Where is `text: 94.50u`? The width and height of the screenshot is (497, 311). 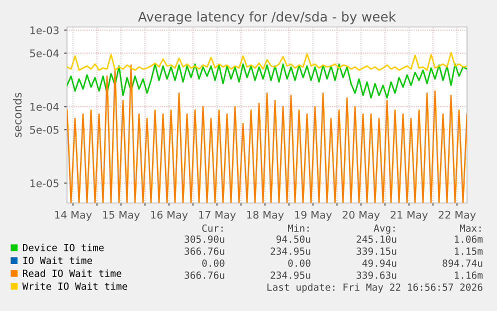 text: 94.50u is located at coordinates (293, 239).